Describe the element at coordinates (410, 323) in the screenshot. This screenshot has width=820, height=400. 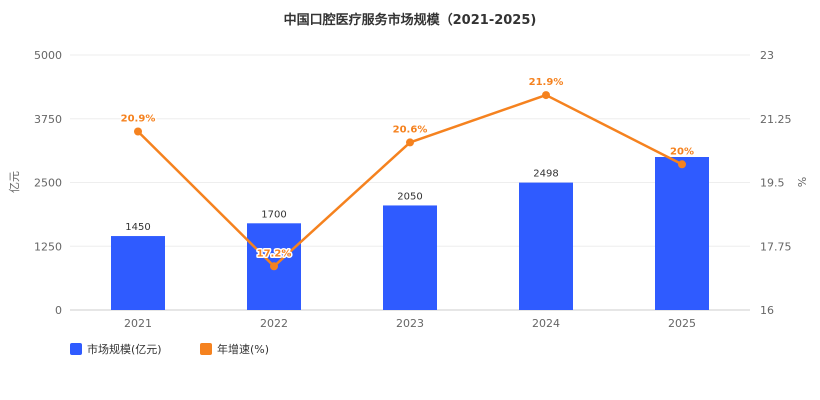
I see `x-tick-label: 2023` at that location.